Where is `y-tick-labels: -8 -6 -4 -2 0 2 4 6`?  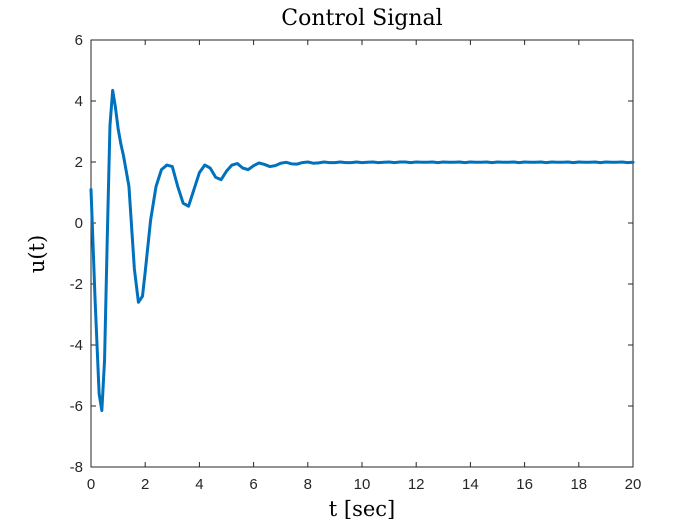 y-tick-labels: -8 -6 -4 -2 0 2 4 6 is located at coordinates (76, 254).